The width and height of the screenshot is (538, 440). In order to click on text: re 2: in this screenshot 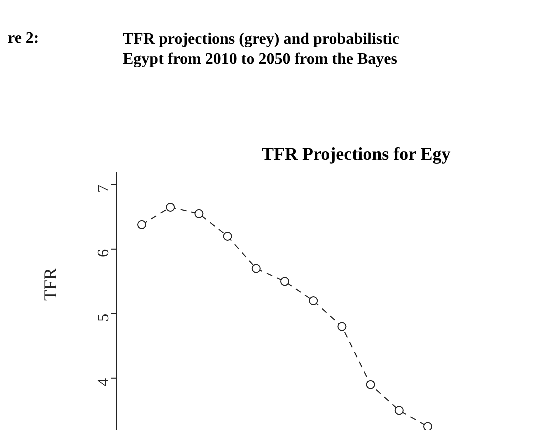, I will do `click(24, 39)`.